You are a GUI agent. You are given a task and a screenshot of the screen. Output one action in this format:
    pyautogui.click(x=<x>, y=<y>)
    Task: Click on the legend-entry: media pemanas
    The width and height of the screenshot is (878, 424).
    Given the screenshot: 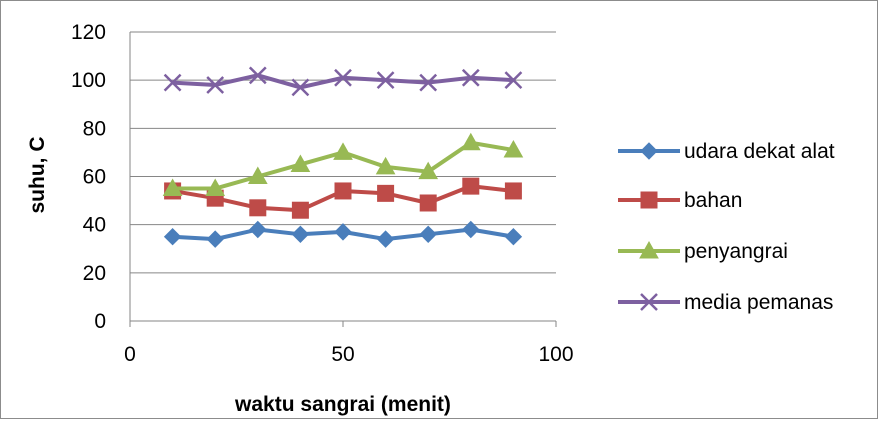 What is the action you would take?
    pyautogui.click(x=725, y=302)
    